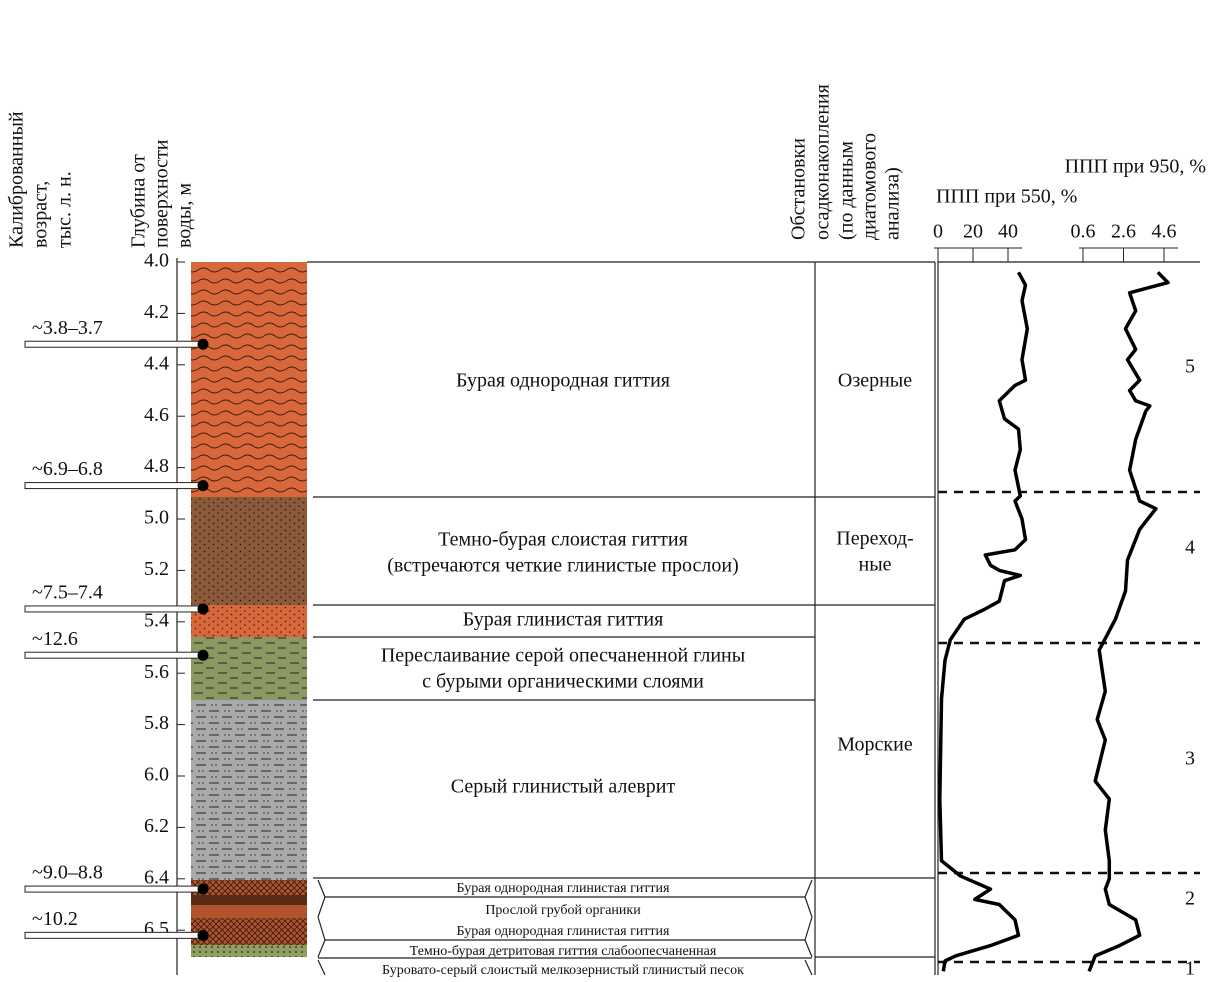 Image resolution: width=1211 pixels, height=982 pixels. What do you see at coordinates (156, 569) in the screenshot?
I see `depth-tick-label: 5.2` at bounding box center [156, 569].